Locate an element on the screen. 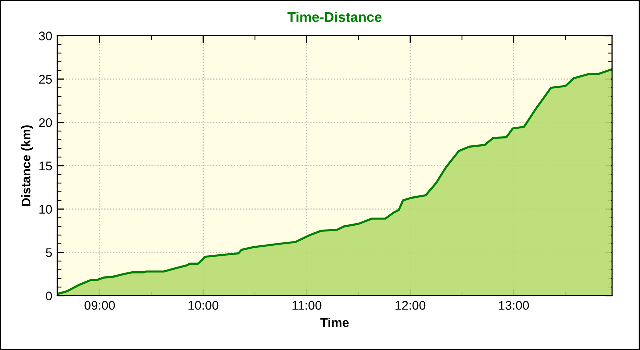 The width and height of the screenshot is (640, 350). x-tick-label: 10:00 is located at coordinates (203, 305).